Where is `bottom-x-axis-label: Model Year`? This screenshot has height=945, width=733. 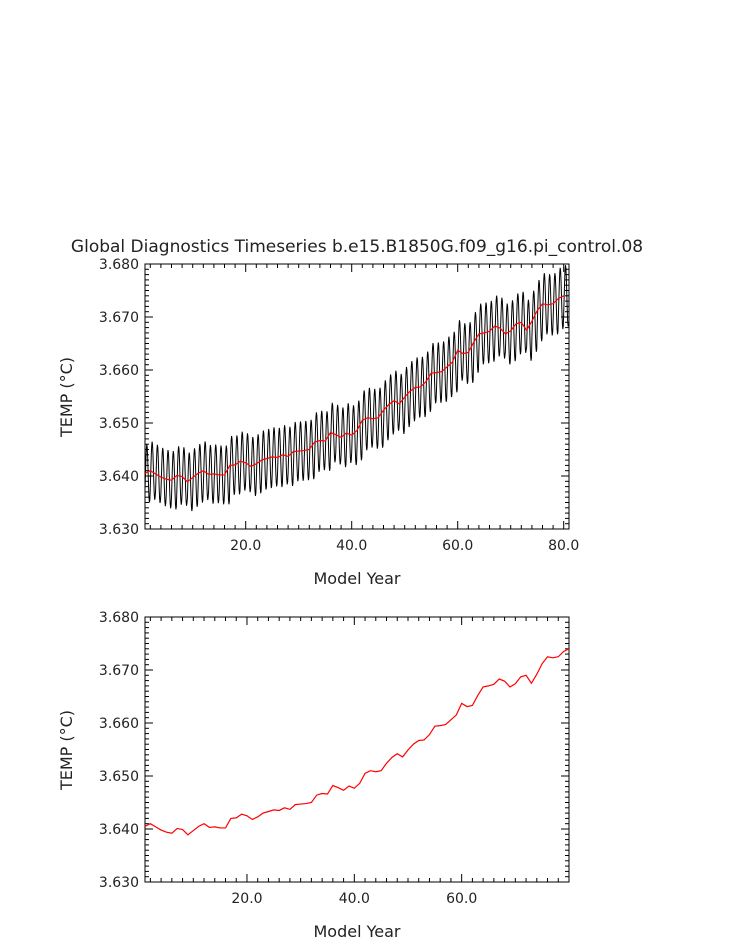 bottom-x-axis-label: Model Year is located at coordinates (357, 931).